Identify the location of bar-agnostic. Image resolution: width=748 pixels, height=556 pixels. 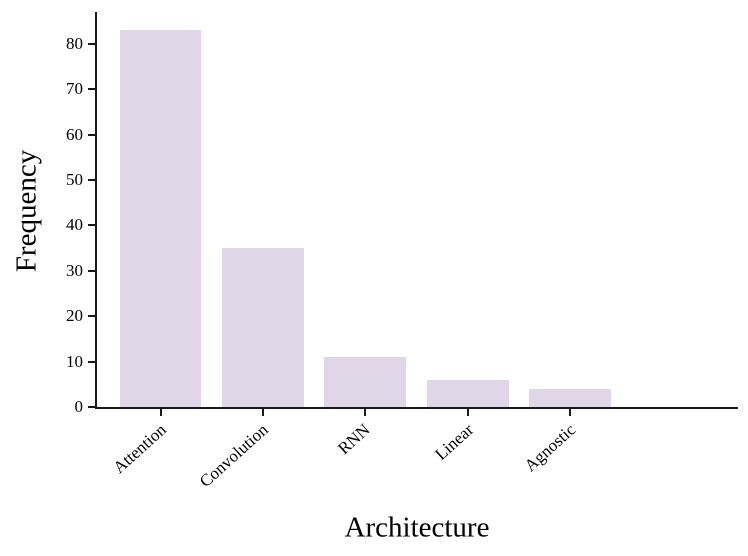
(570, 397).